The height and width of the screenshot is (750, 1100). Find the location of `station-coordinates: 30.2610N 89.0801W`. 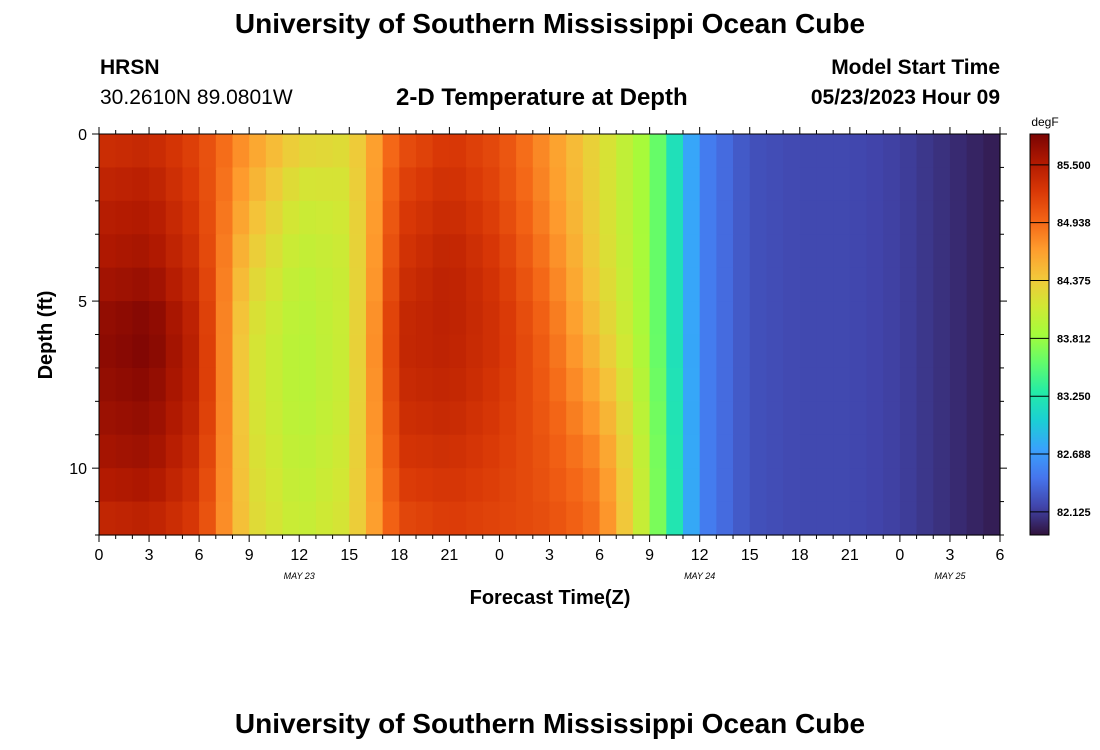

station-coordinates: 30.2610N 89.0801W is located at coordinates (196, 97).